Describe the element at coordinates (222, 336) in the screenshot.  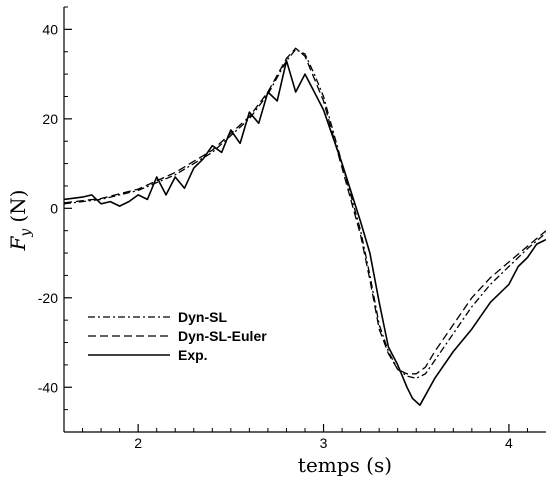
I see `legend-label: Dyn-SL-Euler` at that location.